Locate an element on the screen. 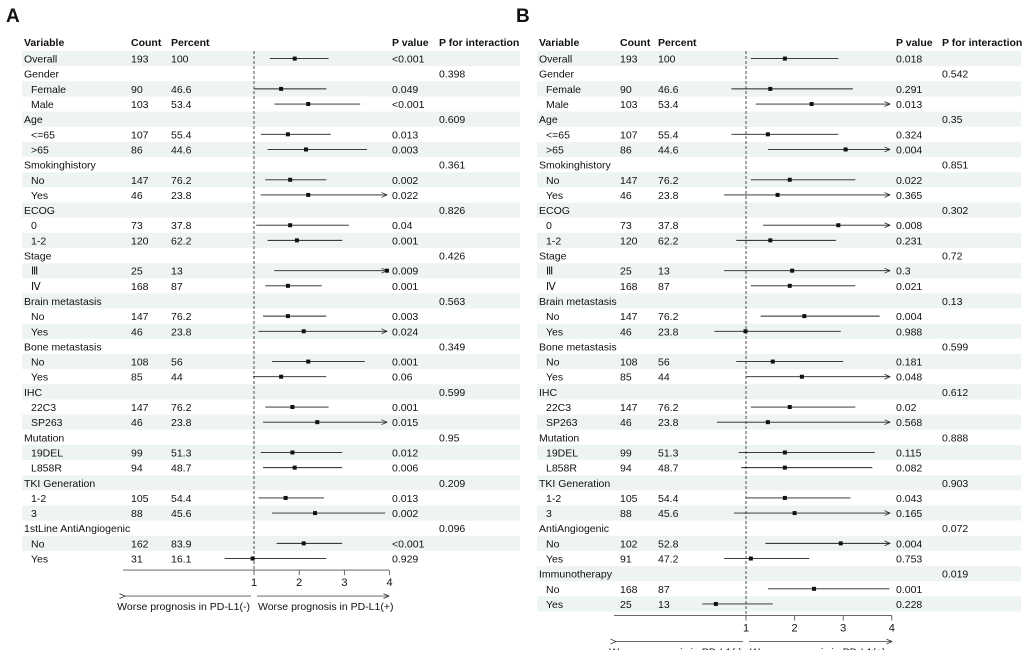  p-value-cell: 0.324 is located at coordinates (909, 135).